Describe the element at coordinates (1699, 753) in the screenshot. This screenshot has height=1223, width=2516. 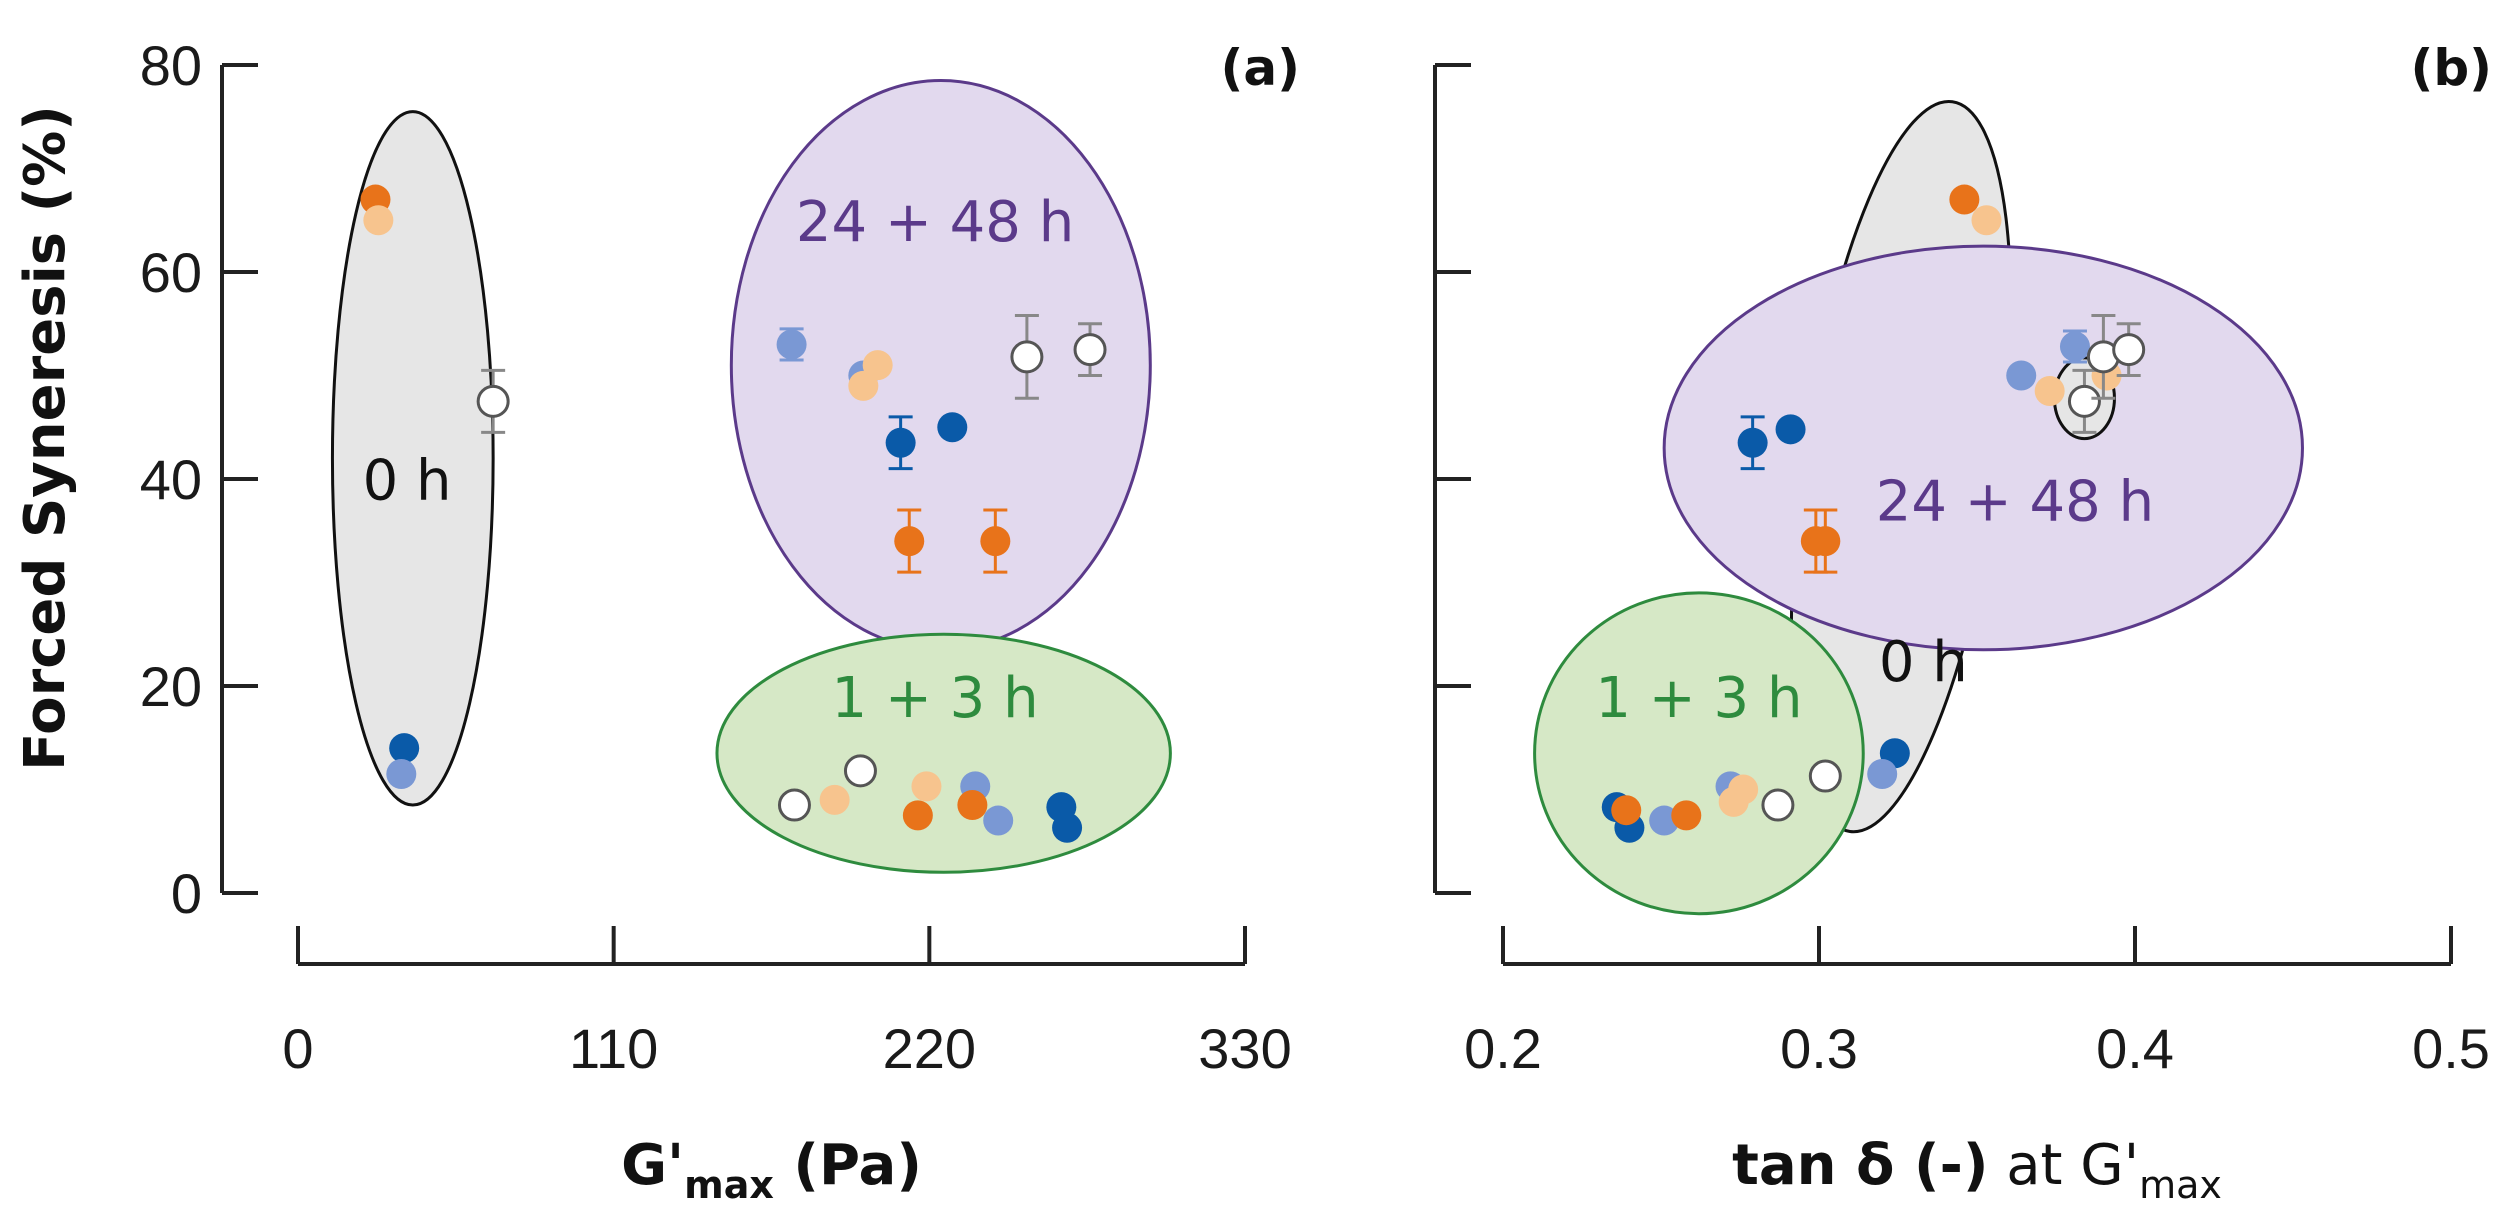
I see `group-ellipse-green` at that location.